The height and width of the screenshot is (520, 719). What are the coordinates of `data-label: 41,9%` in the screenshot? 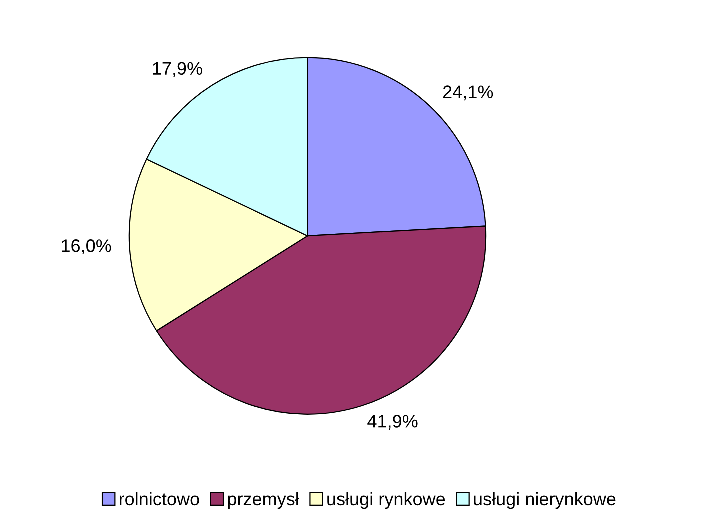 It's located at (393, 422).